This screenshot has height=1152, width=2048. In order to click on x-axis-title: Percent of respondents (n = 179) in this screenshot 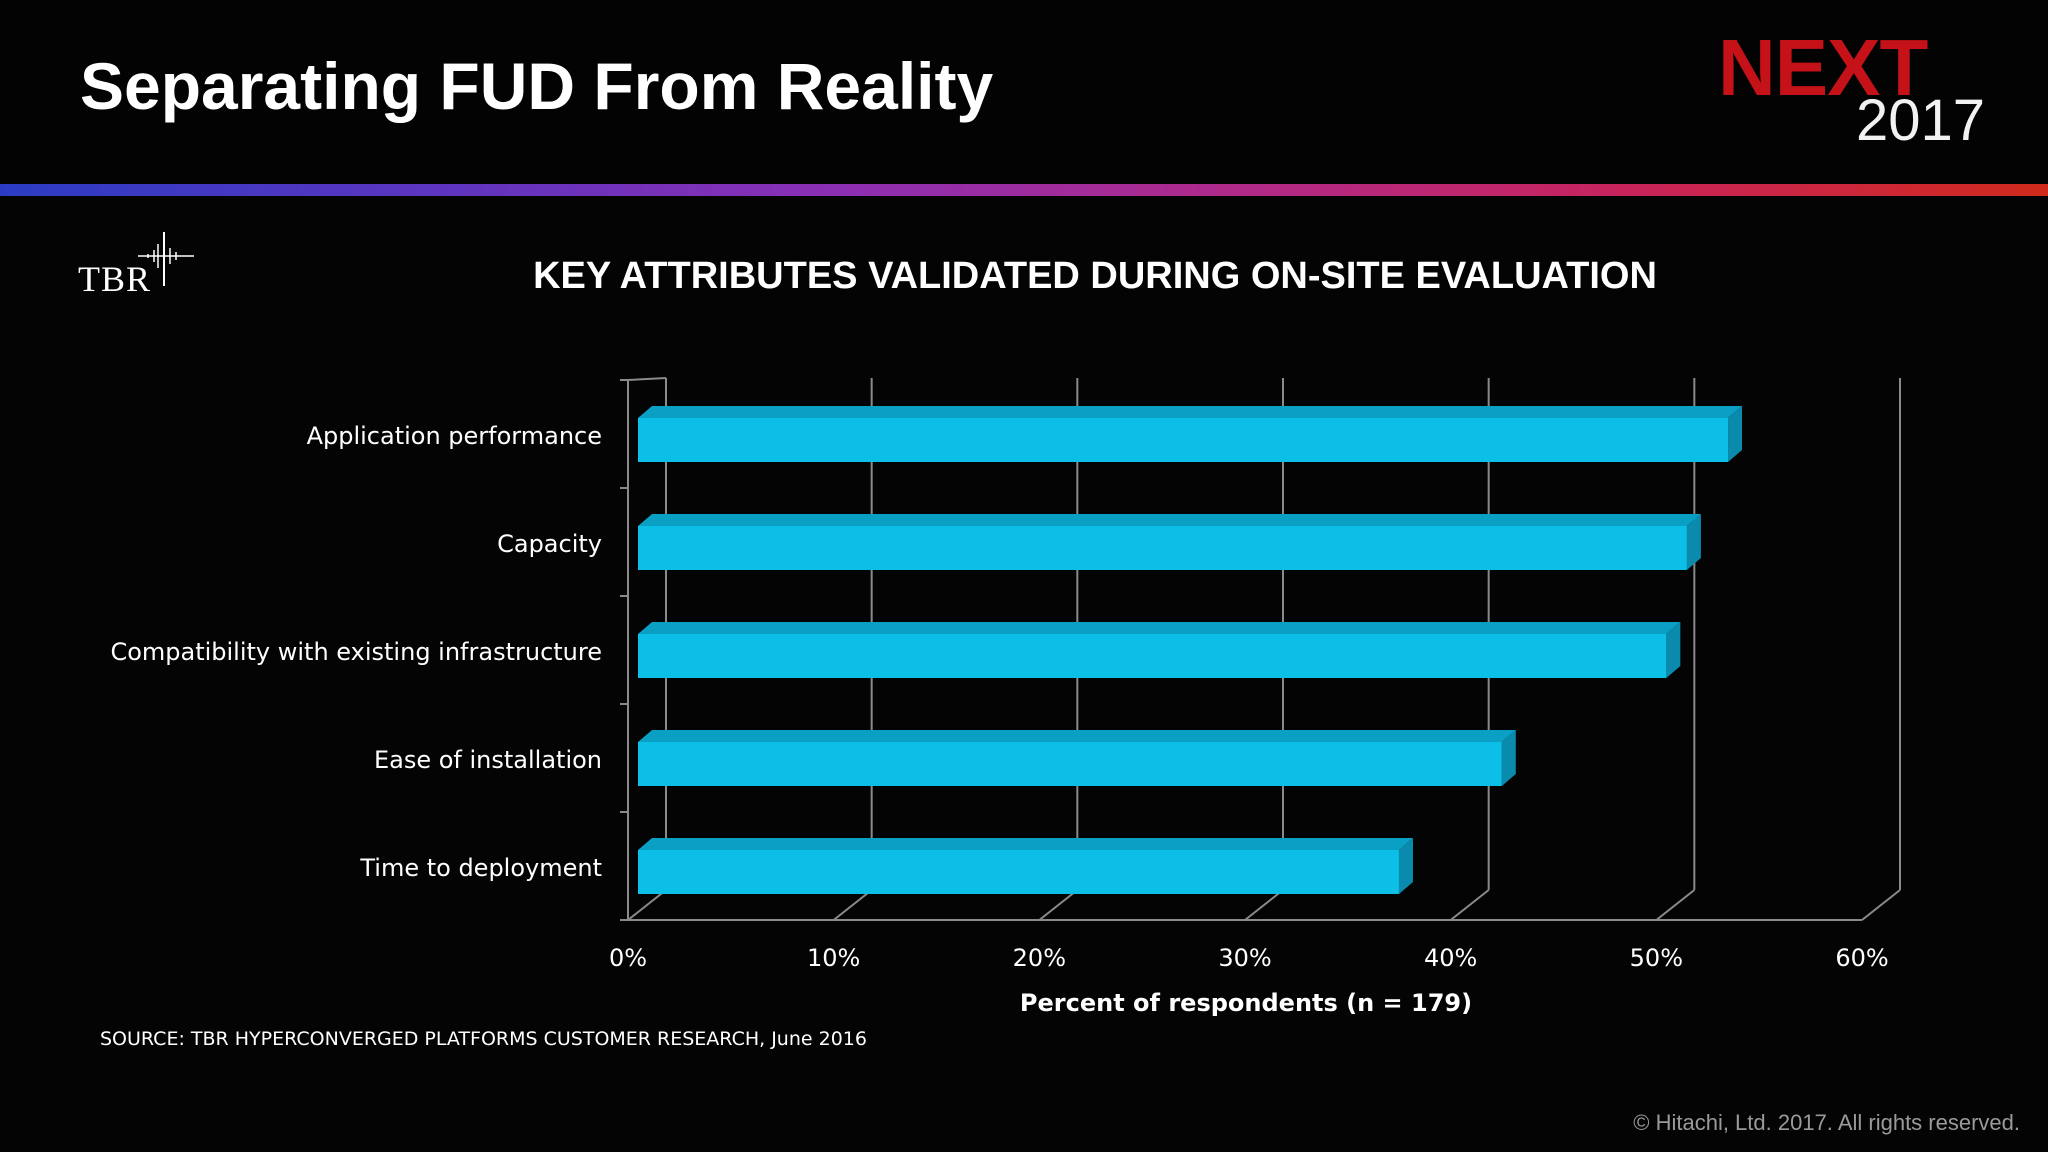, I will do `click(1246, 1003)`.